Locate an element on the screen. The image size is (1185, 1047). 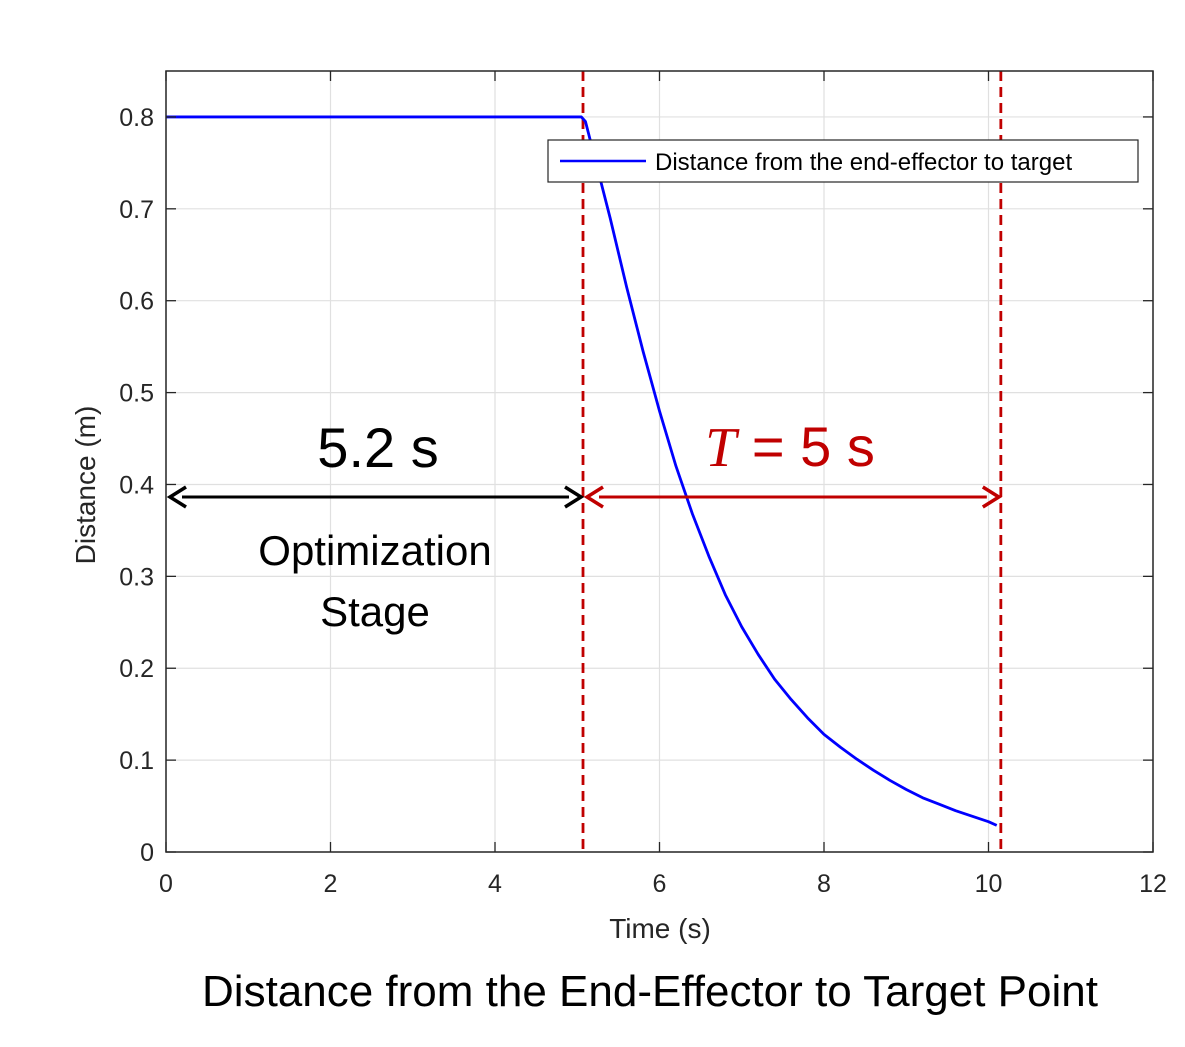
y-tick-label: 0.4 is located at coordinates (136, 485).